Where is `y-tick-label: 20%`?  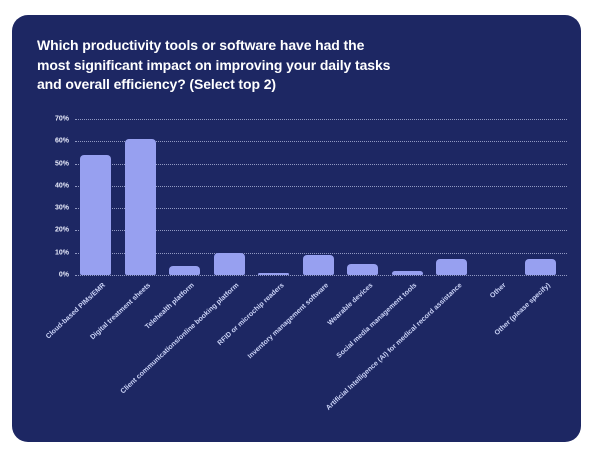 y-tick-label: 20% is located at coordinates (61, 230).